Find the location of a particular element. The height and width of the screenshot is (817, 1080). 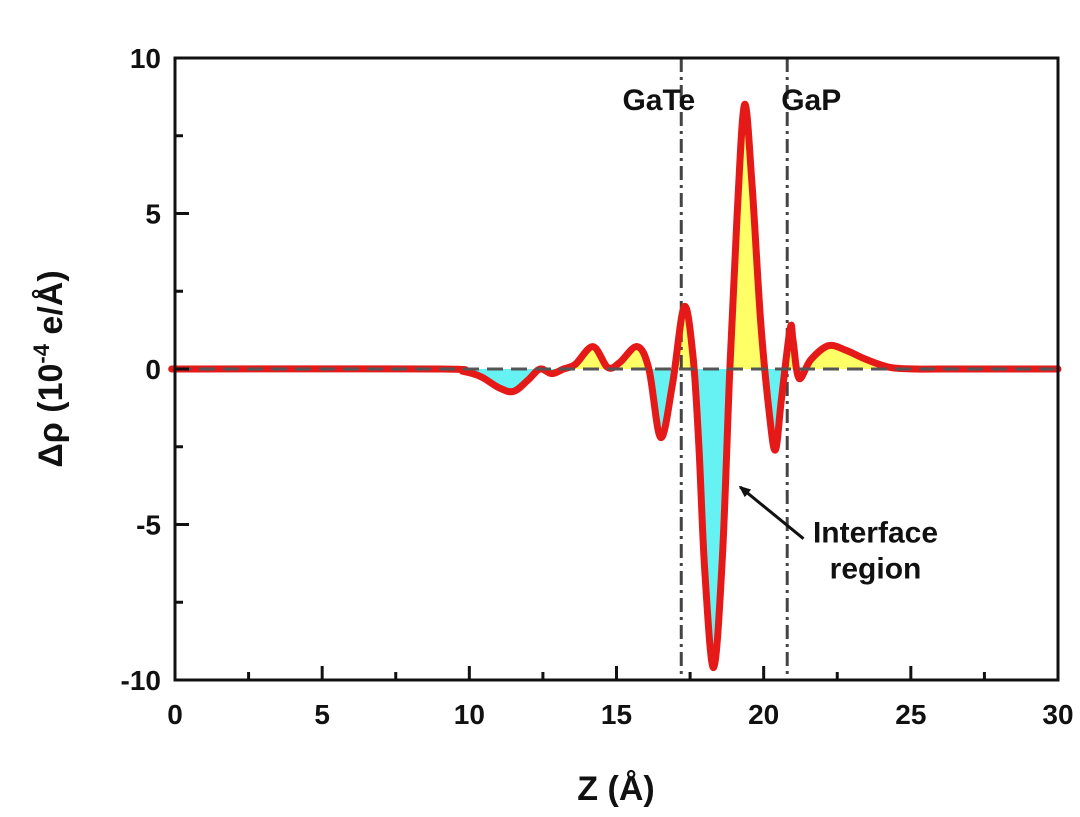

y-axis-ticks: -10 -5 0 5 10 is located at coordinates (155, 369).